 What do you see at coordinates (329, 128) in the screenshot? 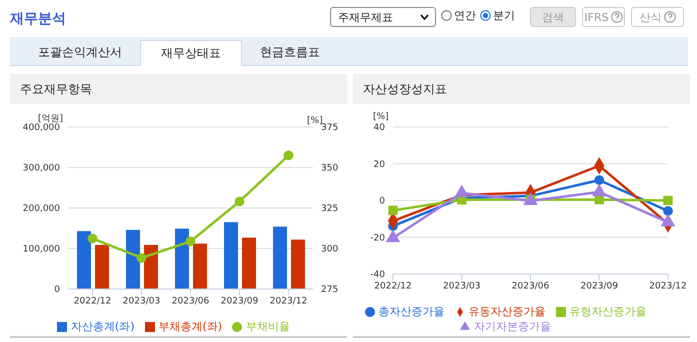
I see `y2-tick-label: 375` at bounding box center [329, 128].